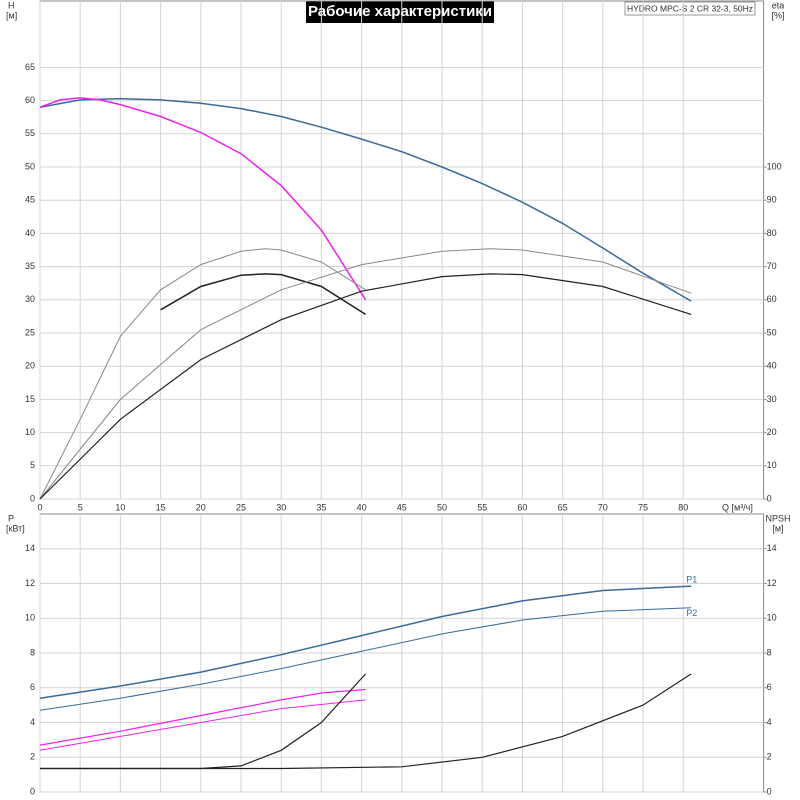 This screenshot has height=800, width=800. What do you see at coordinates (30, 548) in the screenshot?
I see `y-tick-label: 14` at bounding box center [30, 548].